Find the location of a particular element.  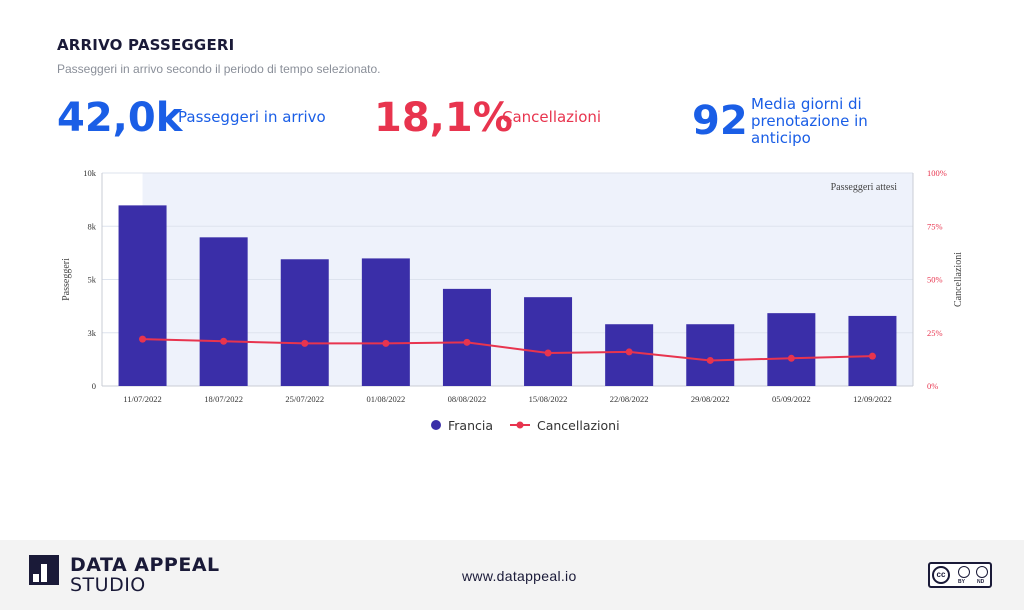

attribution-icon is located at coordinates (964, 572).